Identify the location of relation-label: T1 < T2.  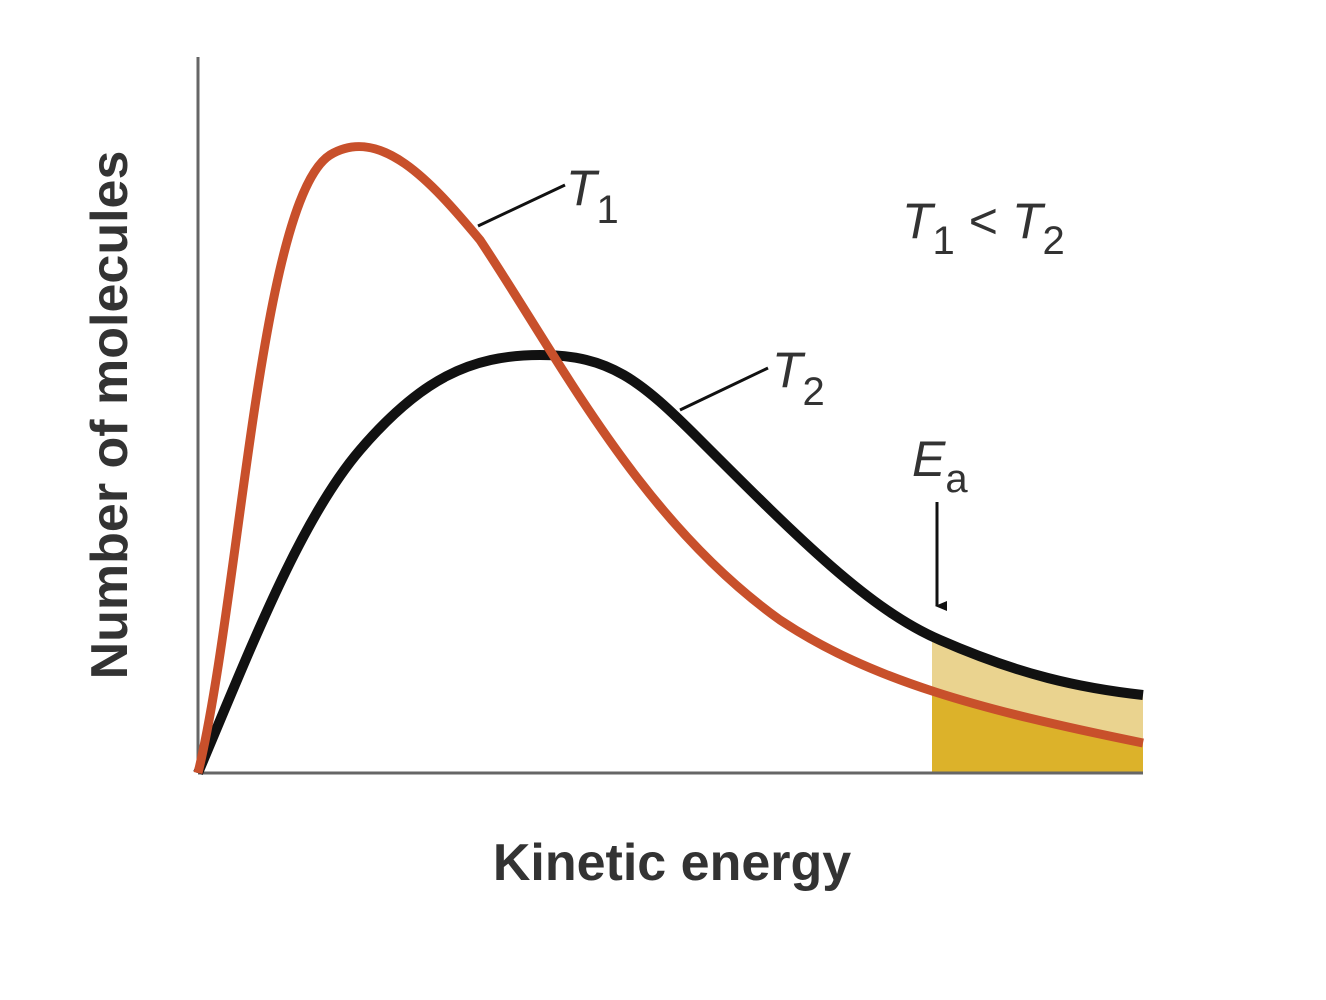
(983, 228).